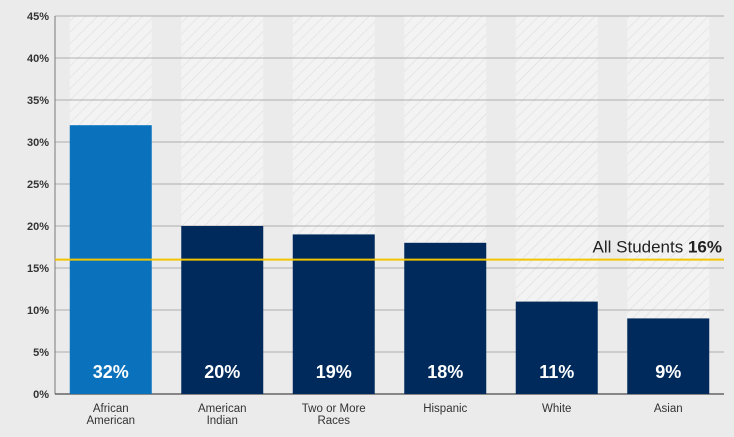 The height and width of the screenshot is (437, 734). I want to click on x-tick-label-line: Hispanic, so click(445, 409).